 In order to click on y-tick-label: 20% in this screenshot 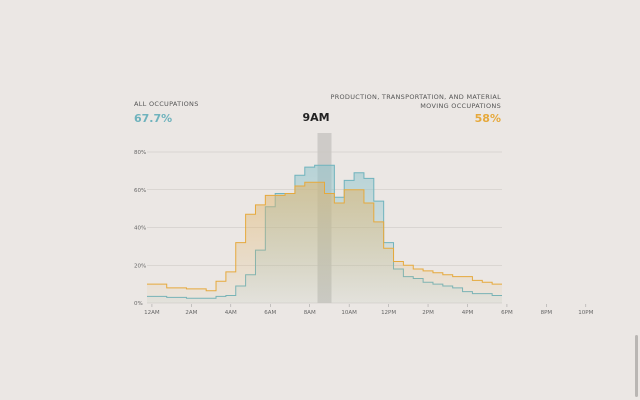, I will do `click(140, 266)`.